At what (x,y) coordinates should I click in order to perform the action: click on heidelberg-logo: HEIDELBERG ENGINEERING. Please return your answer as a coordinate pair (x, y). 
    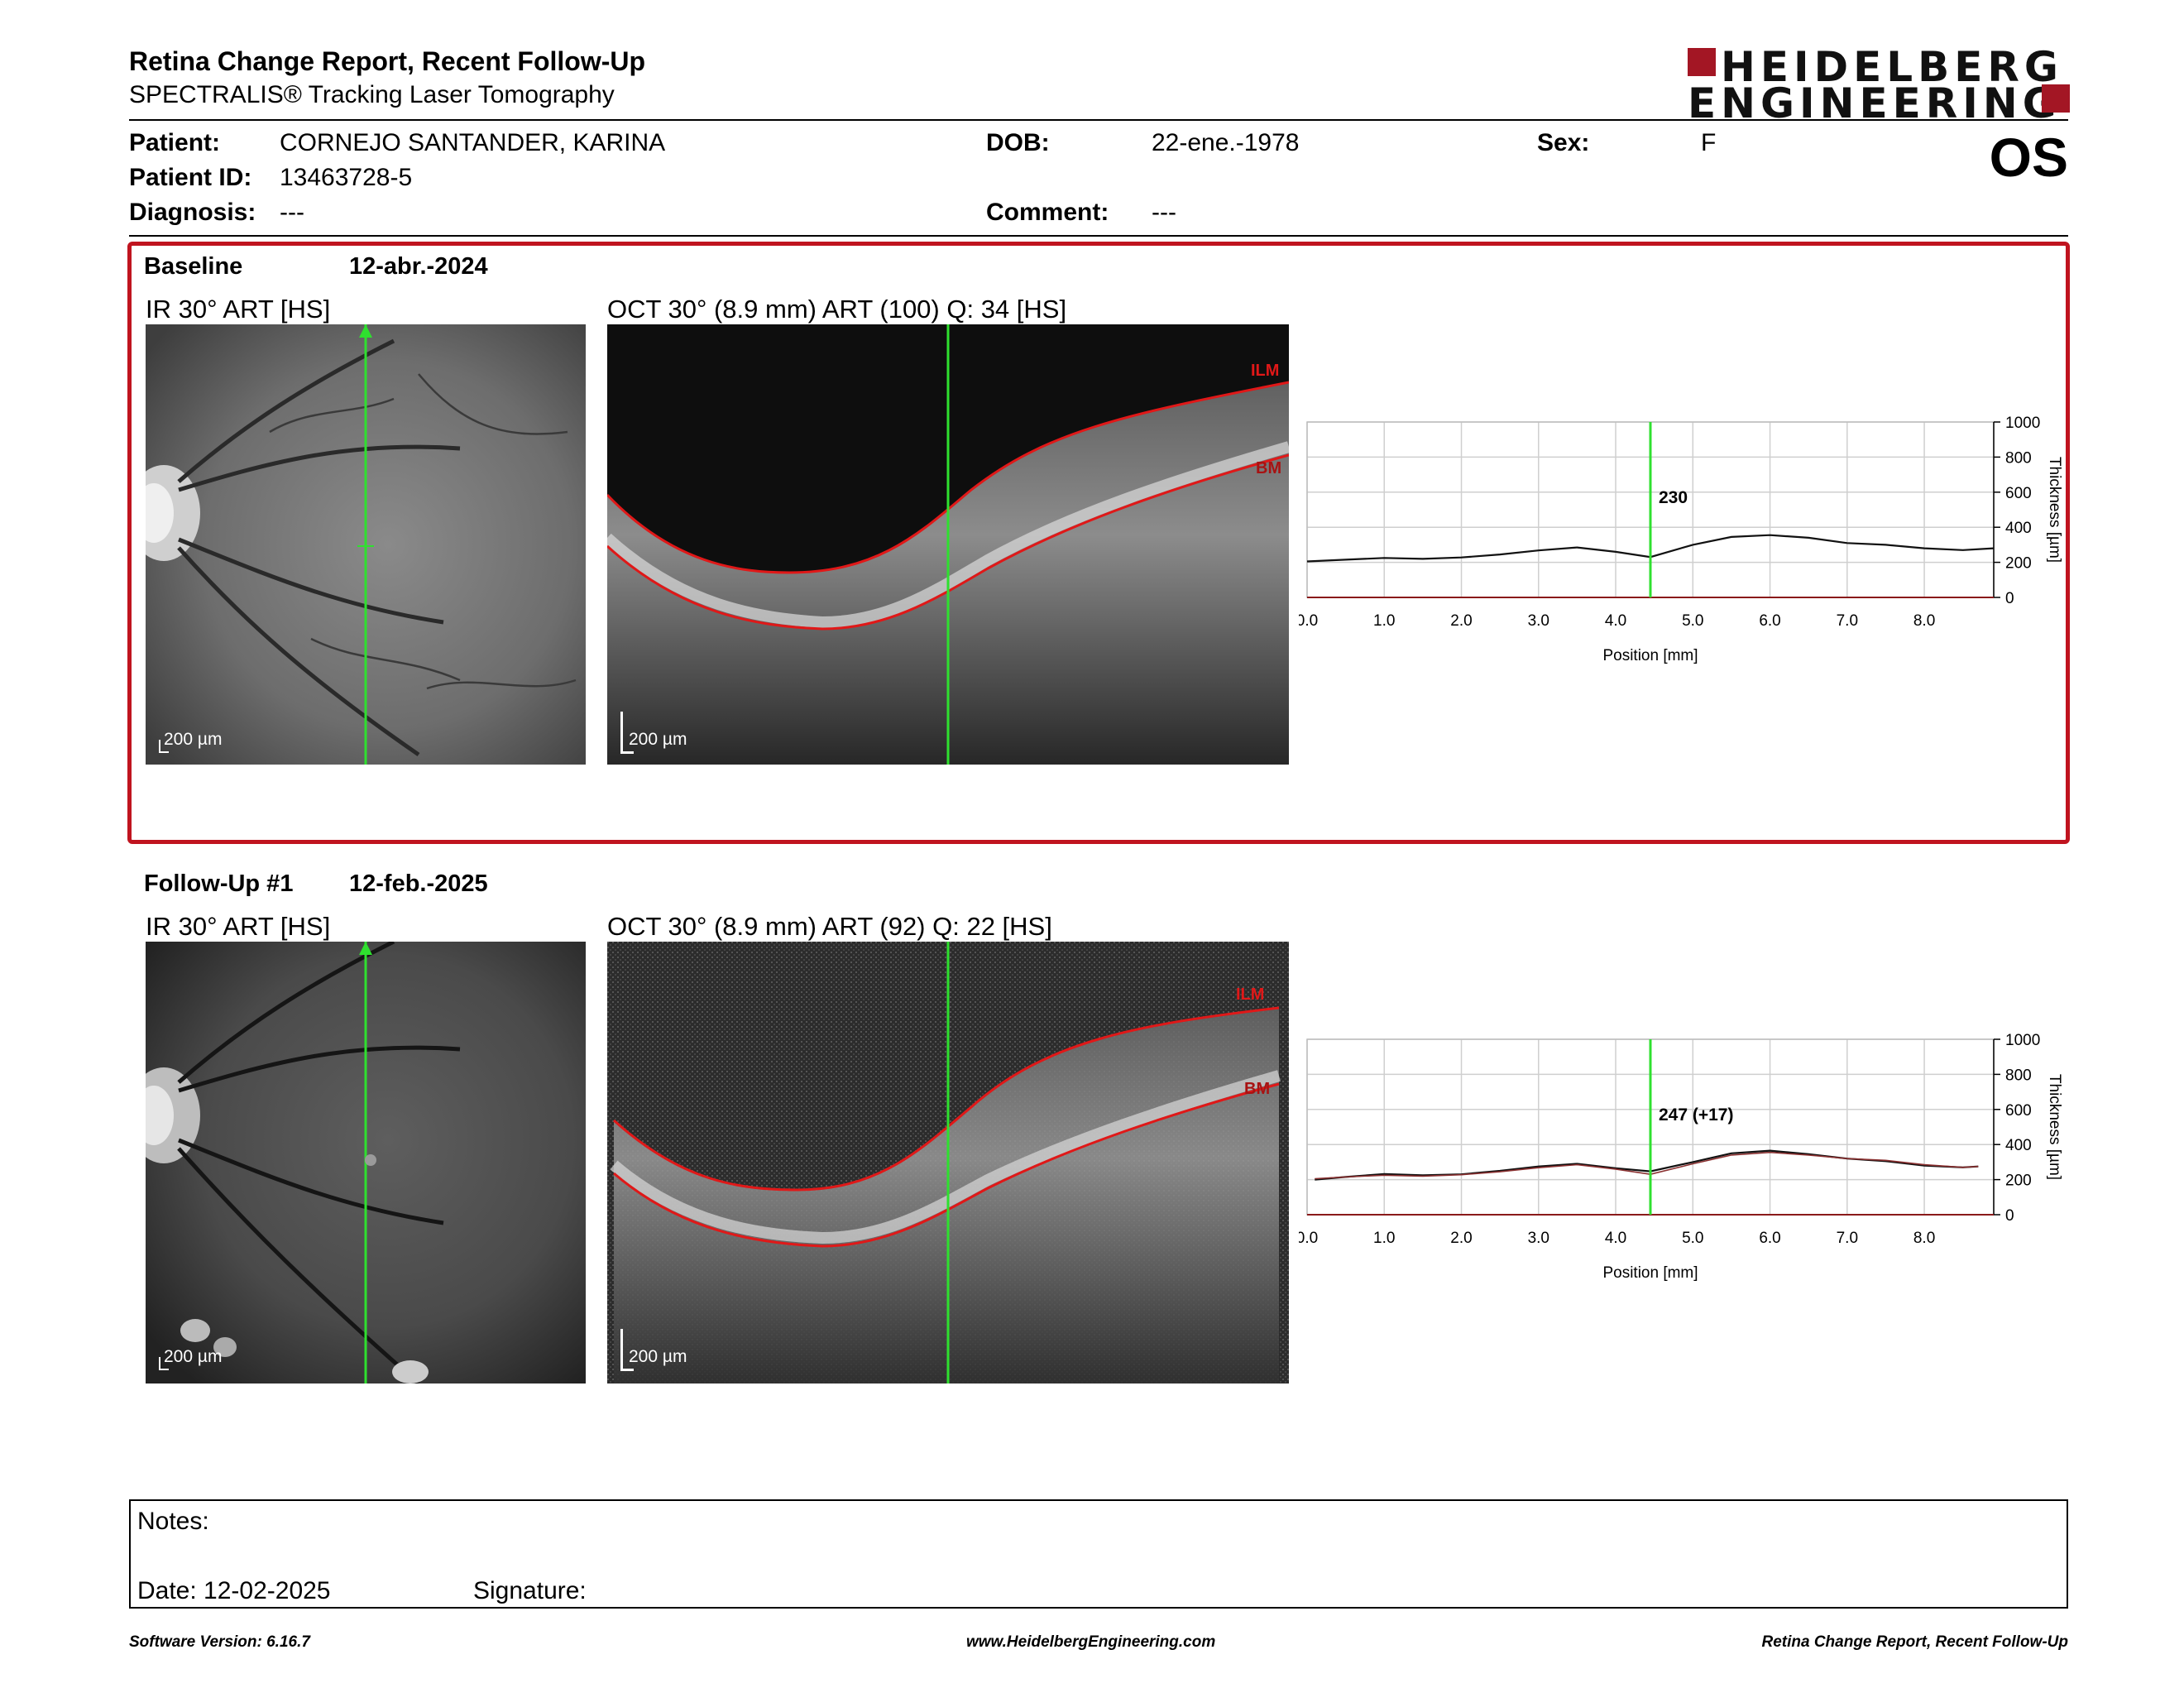
    Looking at the image, I should click on (1879, 83).